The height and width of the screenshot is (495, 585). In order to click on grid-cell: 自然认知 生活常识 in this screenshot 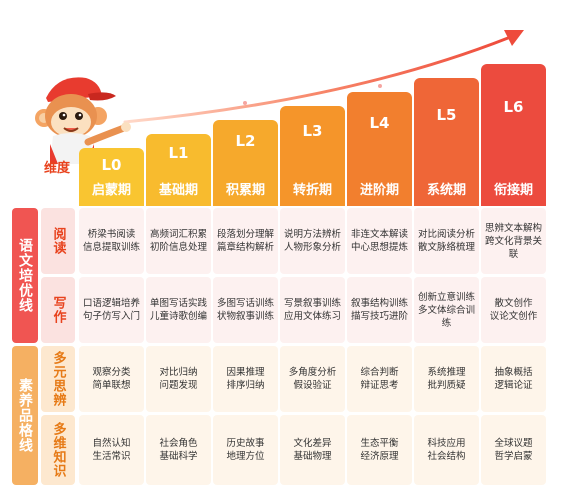, I will do `click(111, 450)`.